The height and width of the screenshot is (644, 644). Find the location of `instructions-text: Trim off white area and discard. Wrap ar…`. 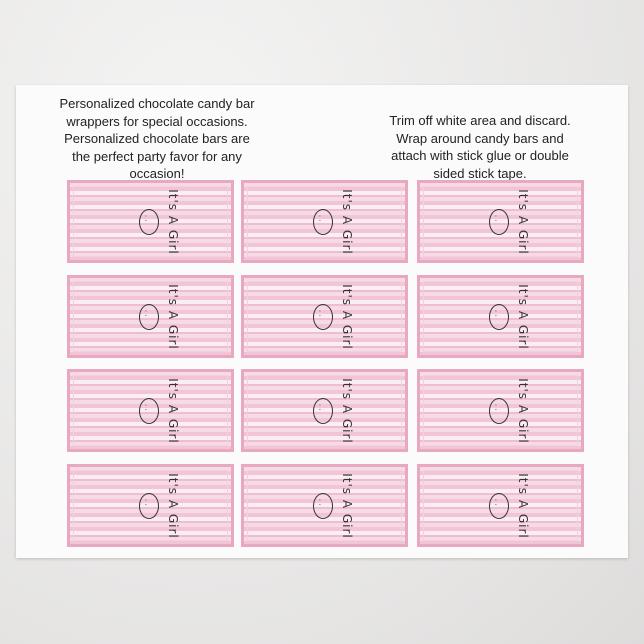

instructions-text: Trim off white area and discard. Wrap ar… is located at coordinates (480, 147).